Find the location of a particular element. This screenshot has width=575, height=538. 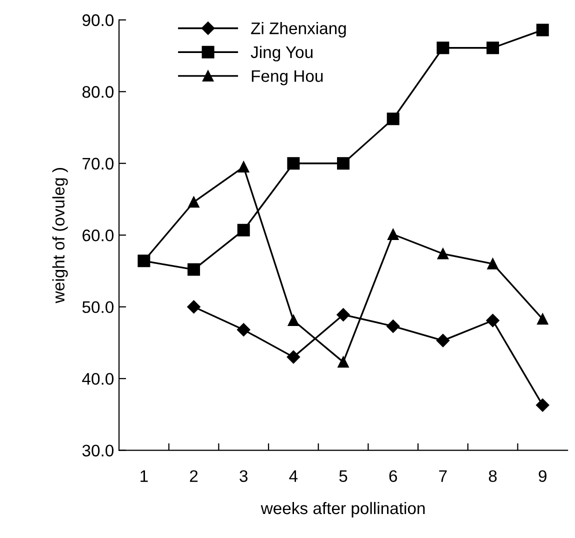

y-tick-label: 60.0 is located at coordinates (98, 236).